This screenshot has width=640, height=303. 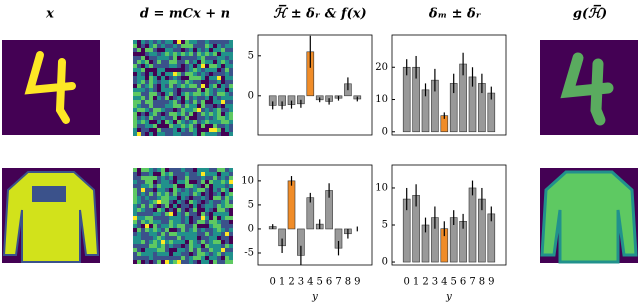 I want to click on x-tick-label: 5, so click(x=320, y=282).